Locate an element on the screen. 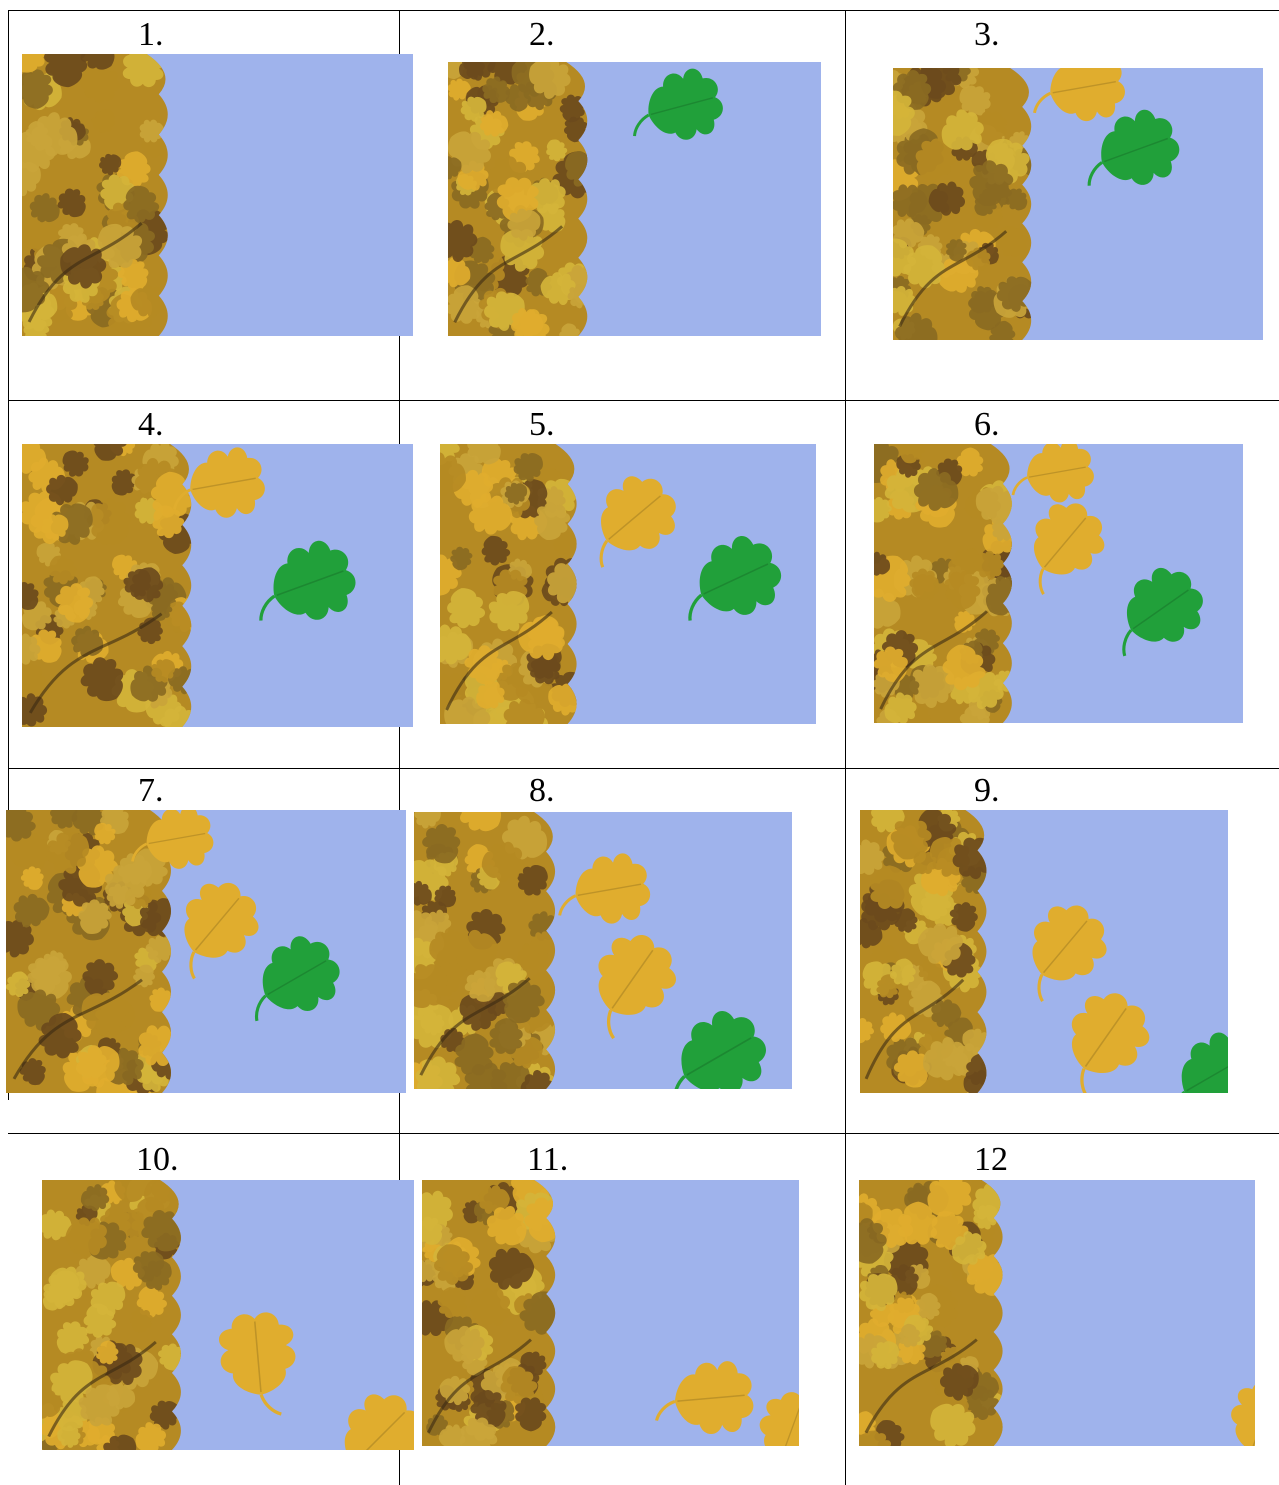  cell-label: 4. is located at coordinates (151, 424).